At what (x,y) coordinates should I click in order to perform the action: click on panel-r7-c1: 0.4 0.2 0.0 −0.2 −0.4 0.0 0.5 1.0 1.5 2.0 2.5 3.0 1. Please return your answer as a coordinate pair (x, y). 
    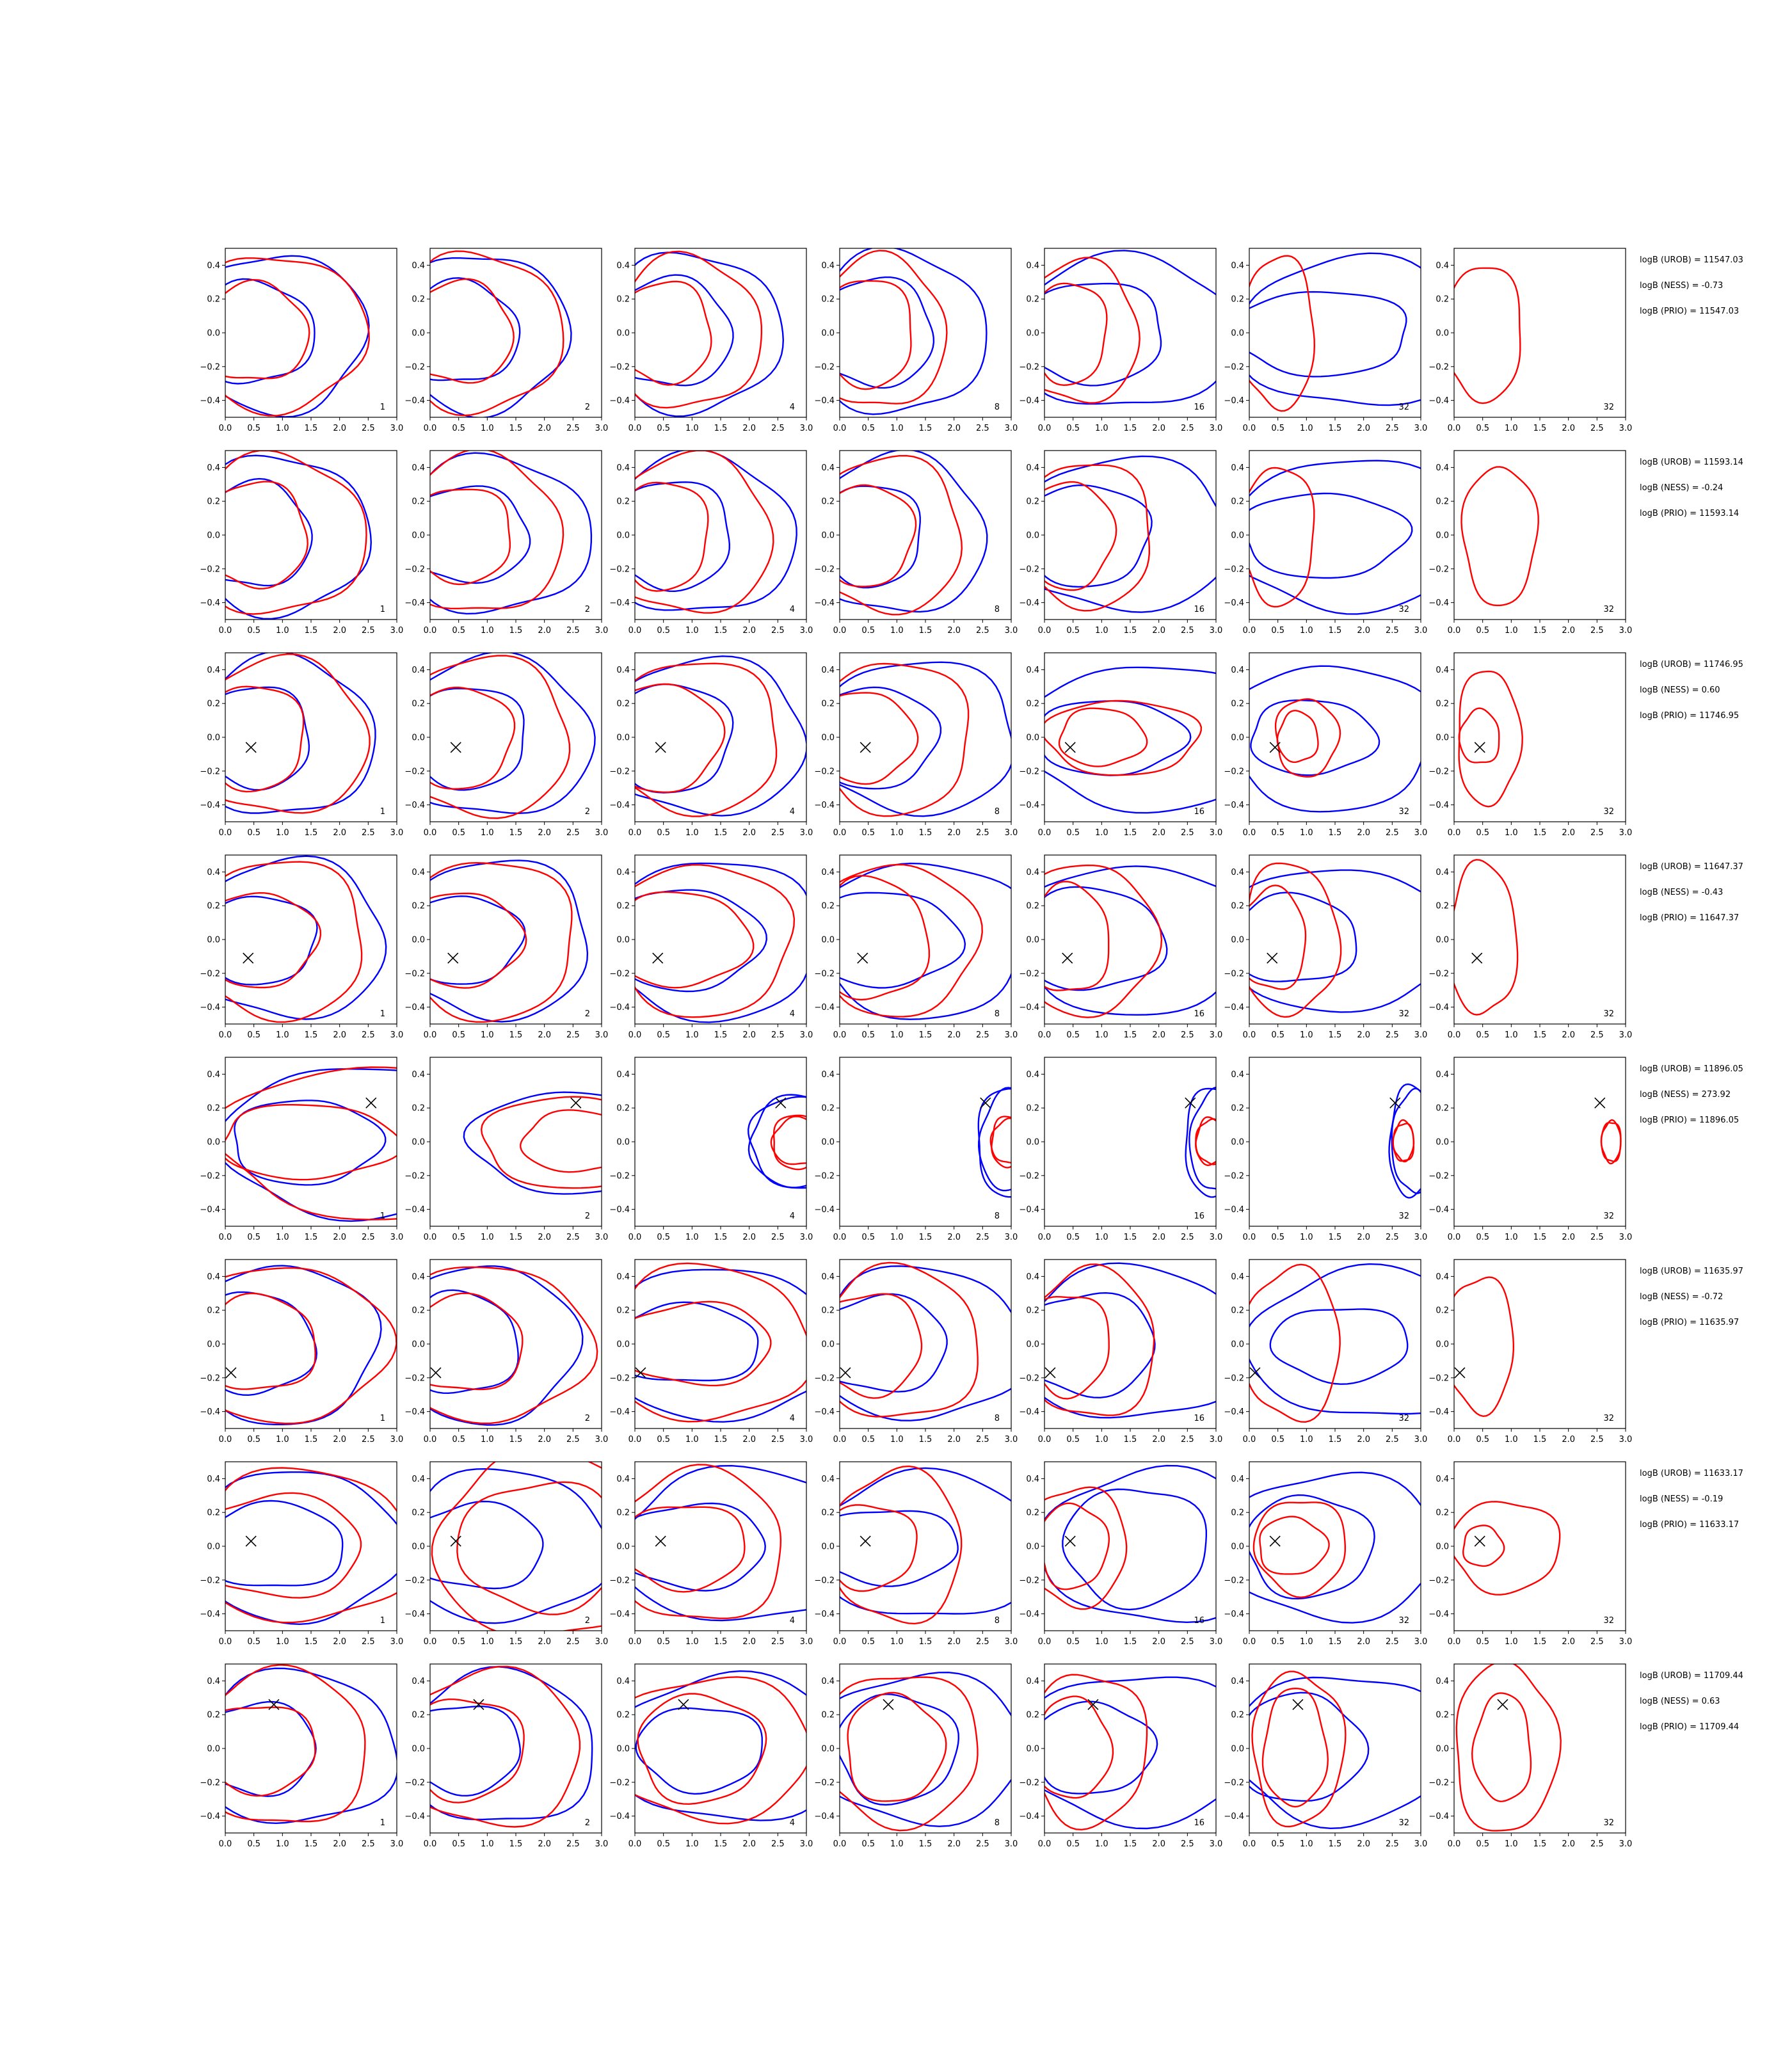
    Looking at the image, I should click on (301, 1554).